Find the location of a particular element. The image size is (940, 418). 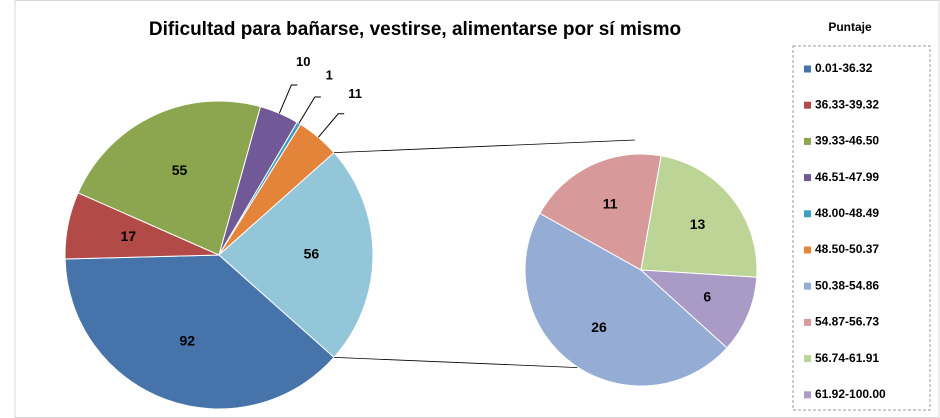

connector-line is located at coordinates (485, 146).